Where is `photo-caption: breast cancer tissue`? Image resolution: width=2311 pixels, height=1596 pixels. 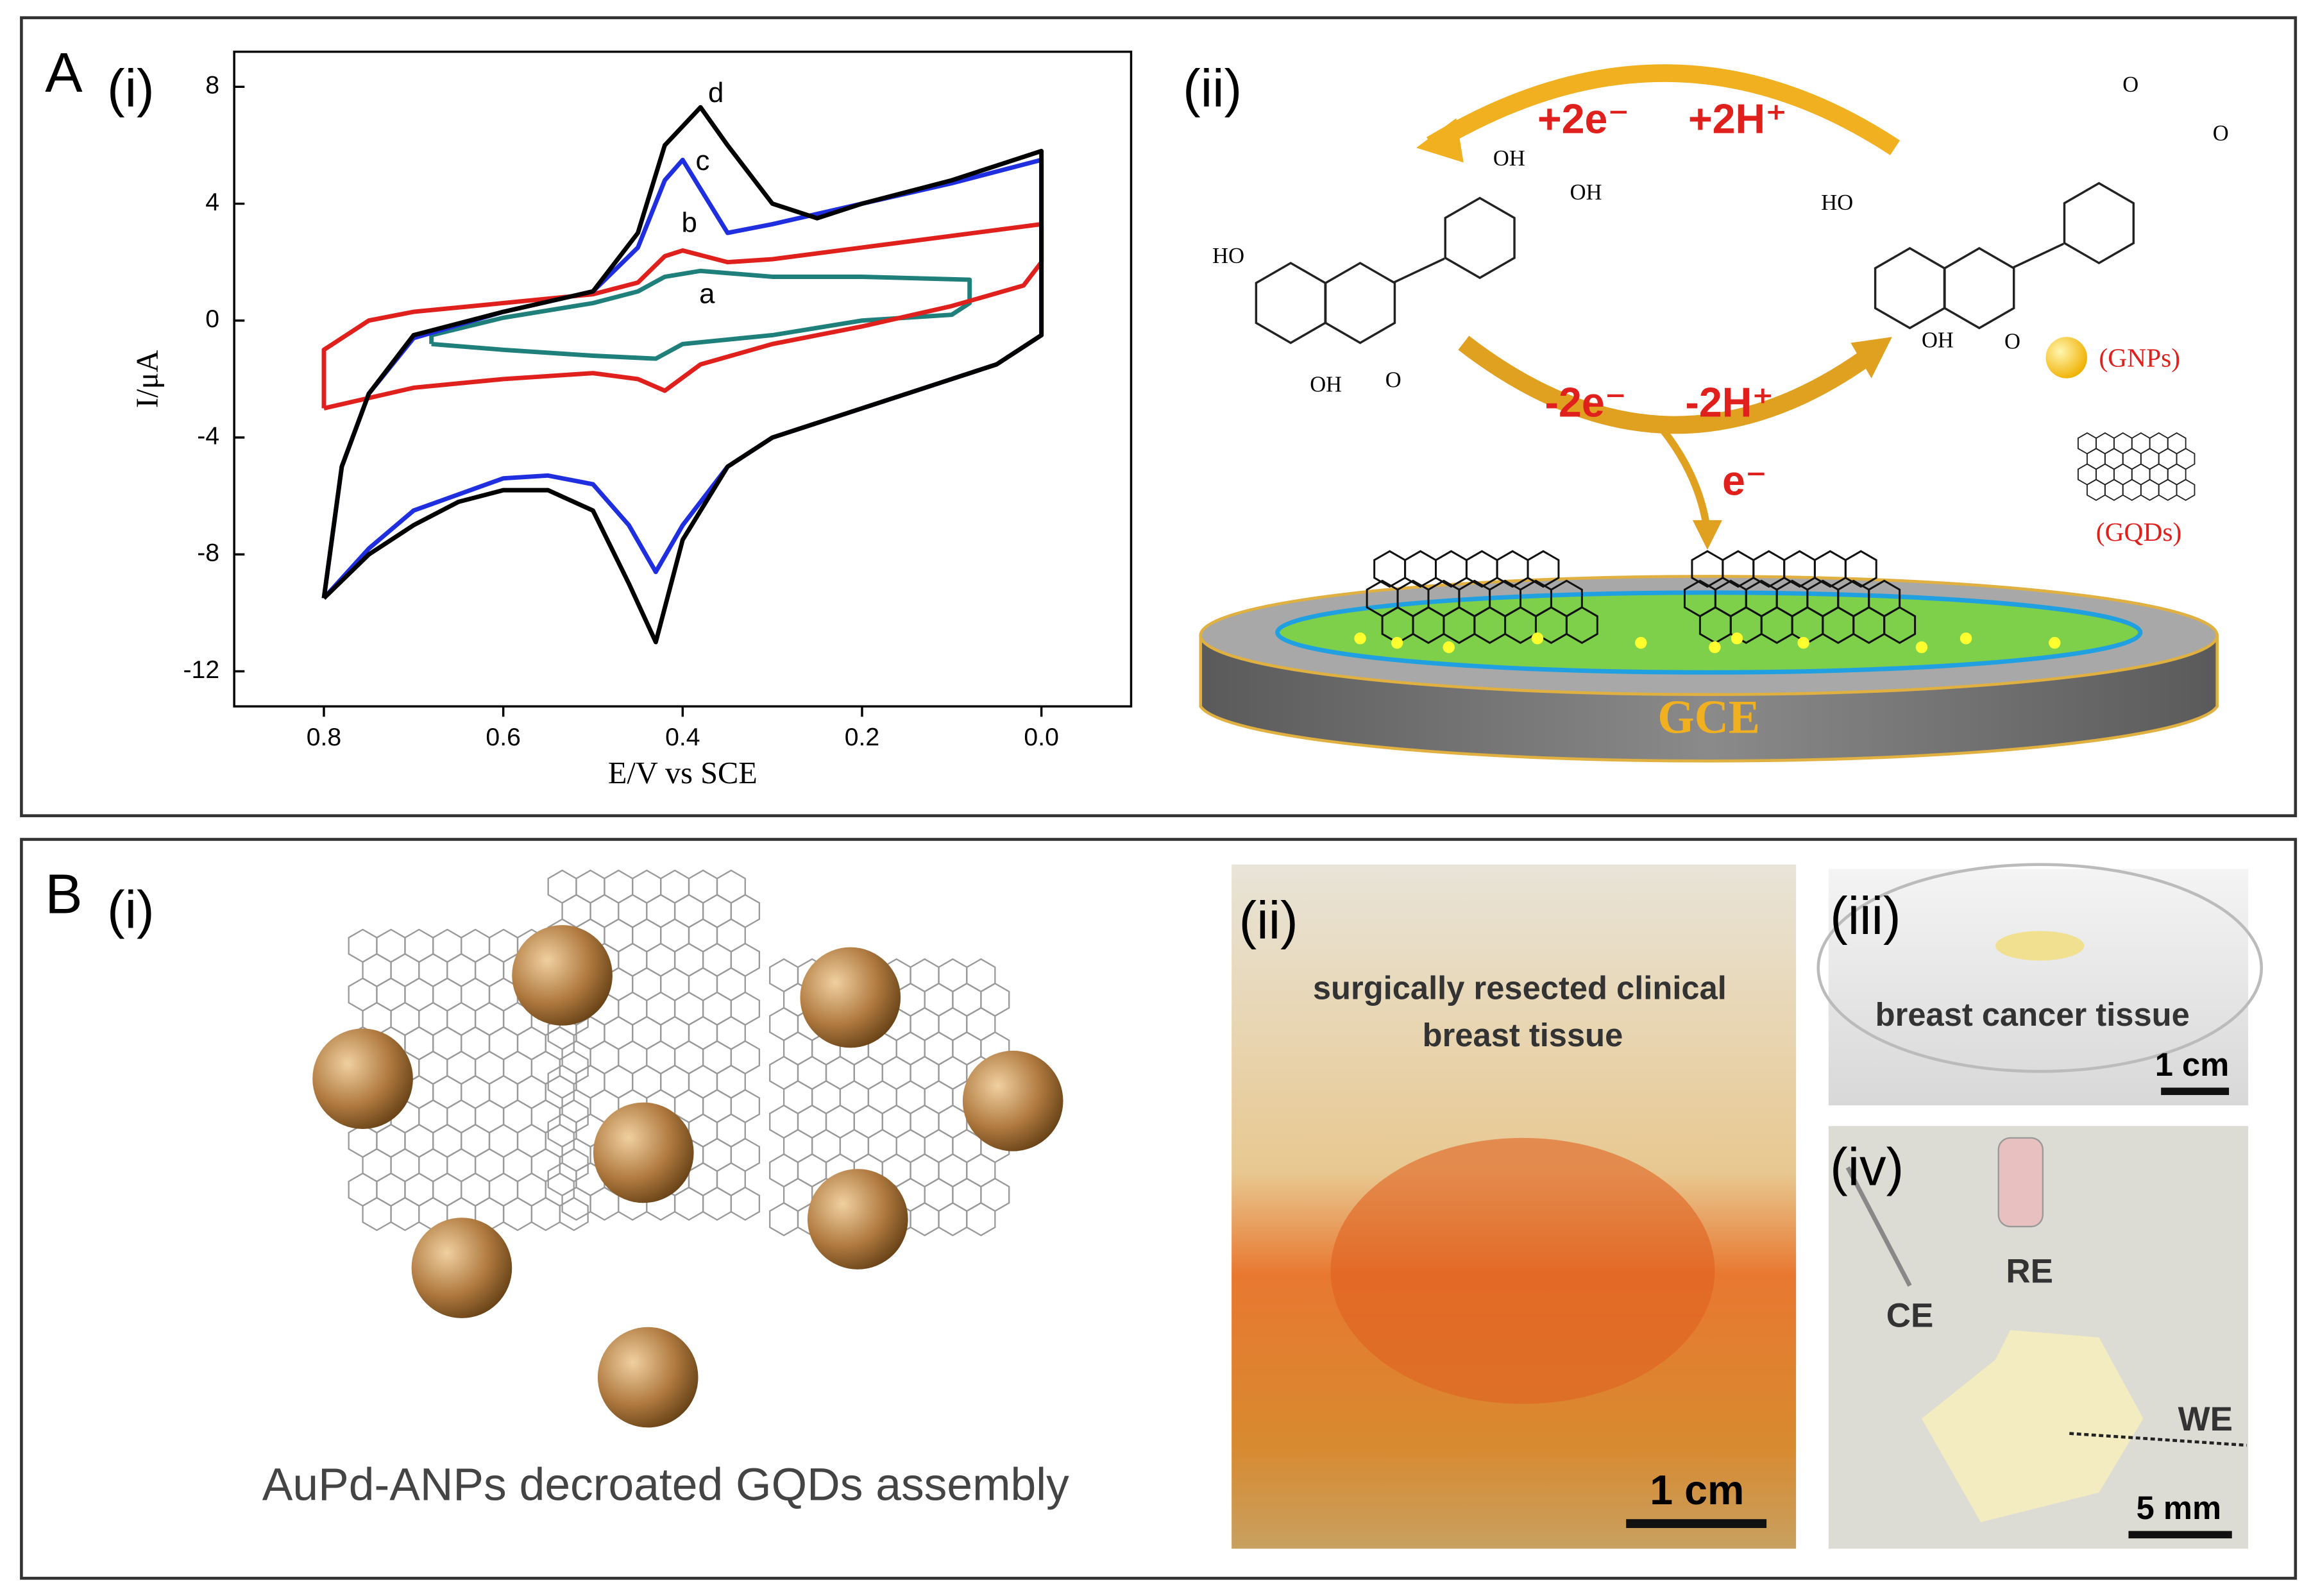 photo-caption: breast cancer tissue is located at coordinates (2032, 1014).